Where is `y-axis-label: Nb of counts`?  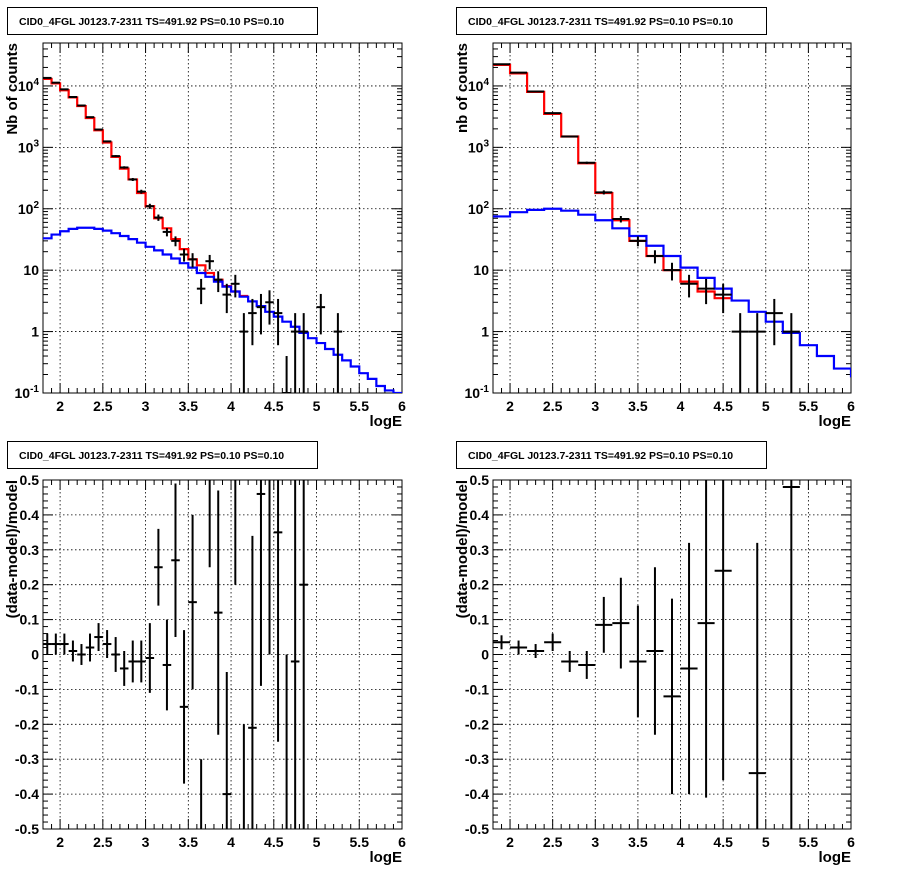 y-axis-label: Nb of counts is located at coordinates (12, 89).